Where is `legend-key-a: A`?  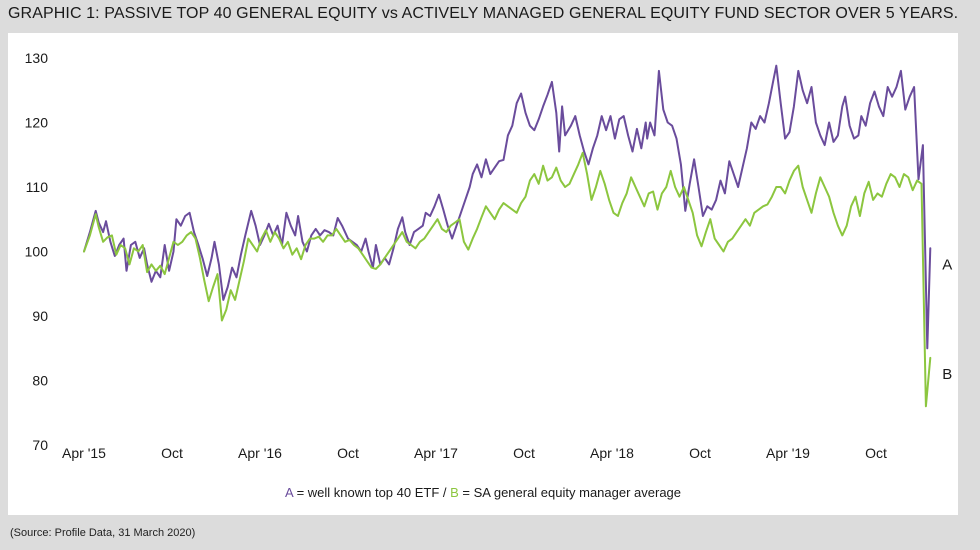 legend-key-a: A is located at coordinates (288, 492).